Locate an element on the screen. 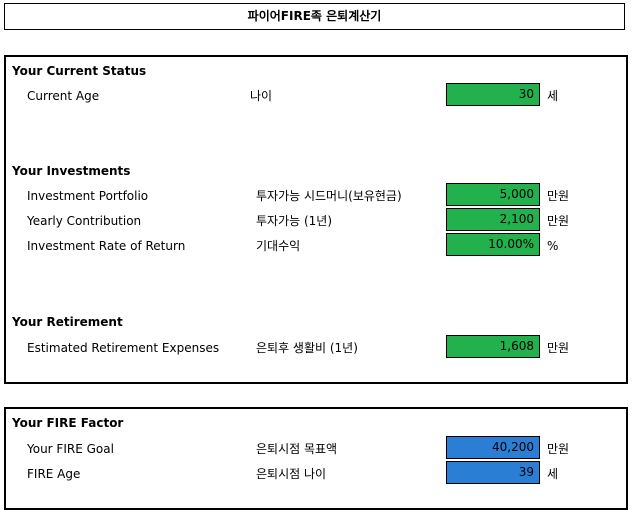 The width and height of the screenshot is (632, 513). yearly-contribution-label-ko: 투자가능 (1년) is located at coordinates (294, 221).